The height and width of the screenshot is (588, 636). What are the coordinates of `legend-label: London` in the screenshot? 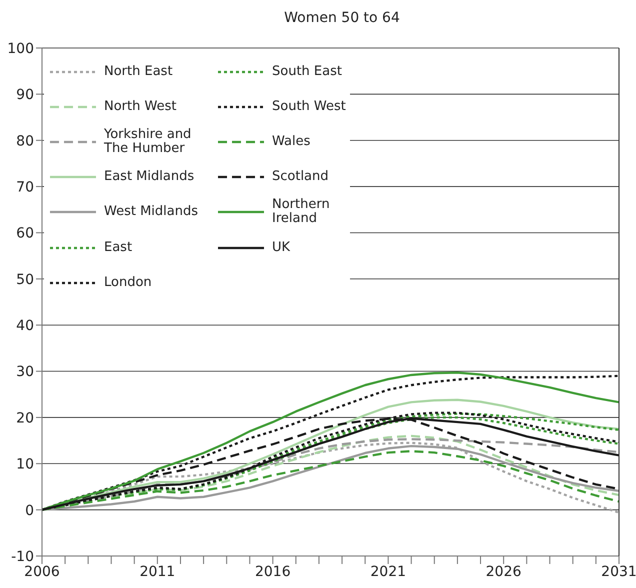 It's located at (128, 282).